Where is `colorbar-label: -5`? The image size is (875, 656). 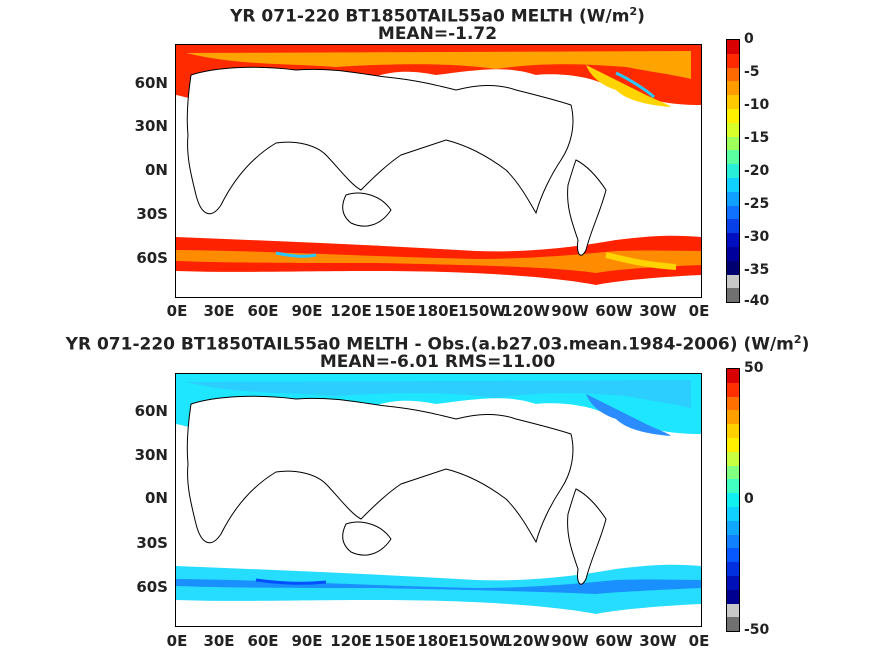 colorbar-label: -5 is located at coordinates (752, 72).